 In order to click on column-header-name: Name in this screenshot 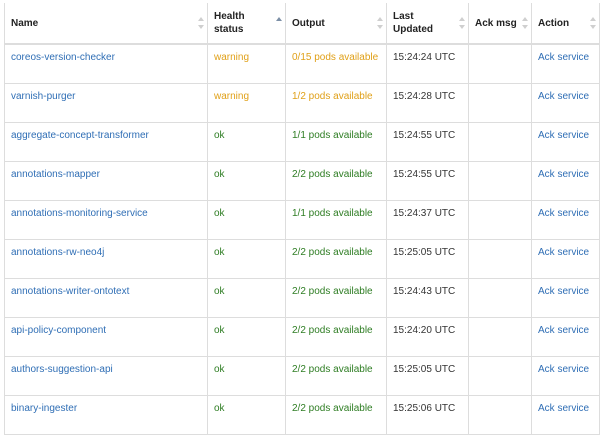, I will do `click(106, 24)`.